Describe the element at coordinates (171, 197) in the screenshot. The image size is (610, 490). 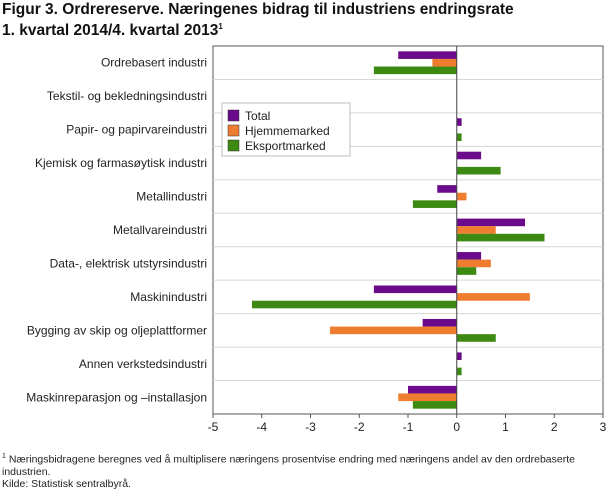
I see `category-label: Metallindustri` at that location.